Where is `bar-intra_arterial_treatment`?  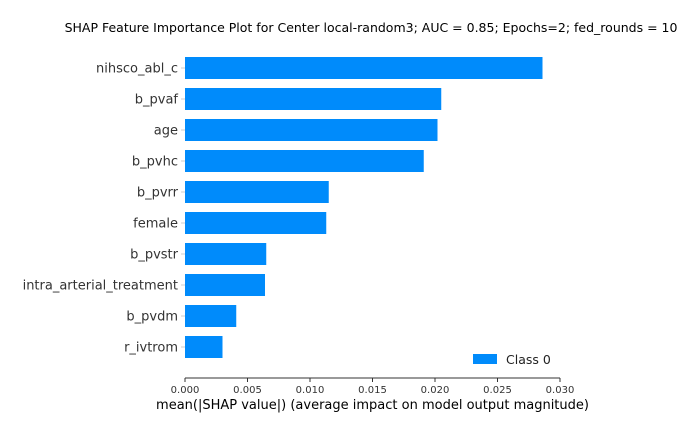 bar-intra_arterial_treatment is located at coordinates (225, 285).